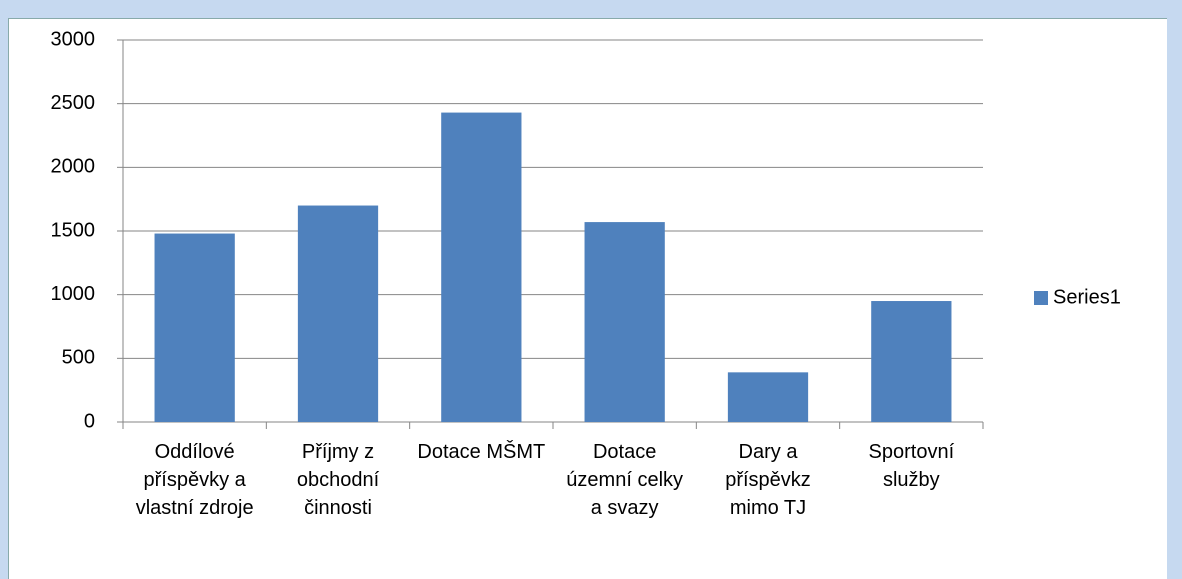  I want to click on legend-label: Series1, so click(1087, 297).